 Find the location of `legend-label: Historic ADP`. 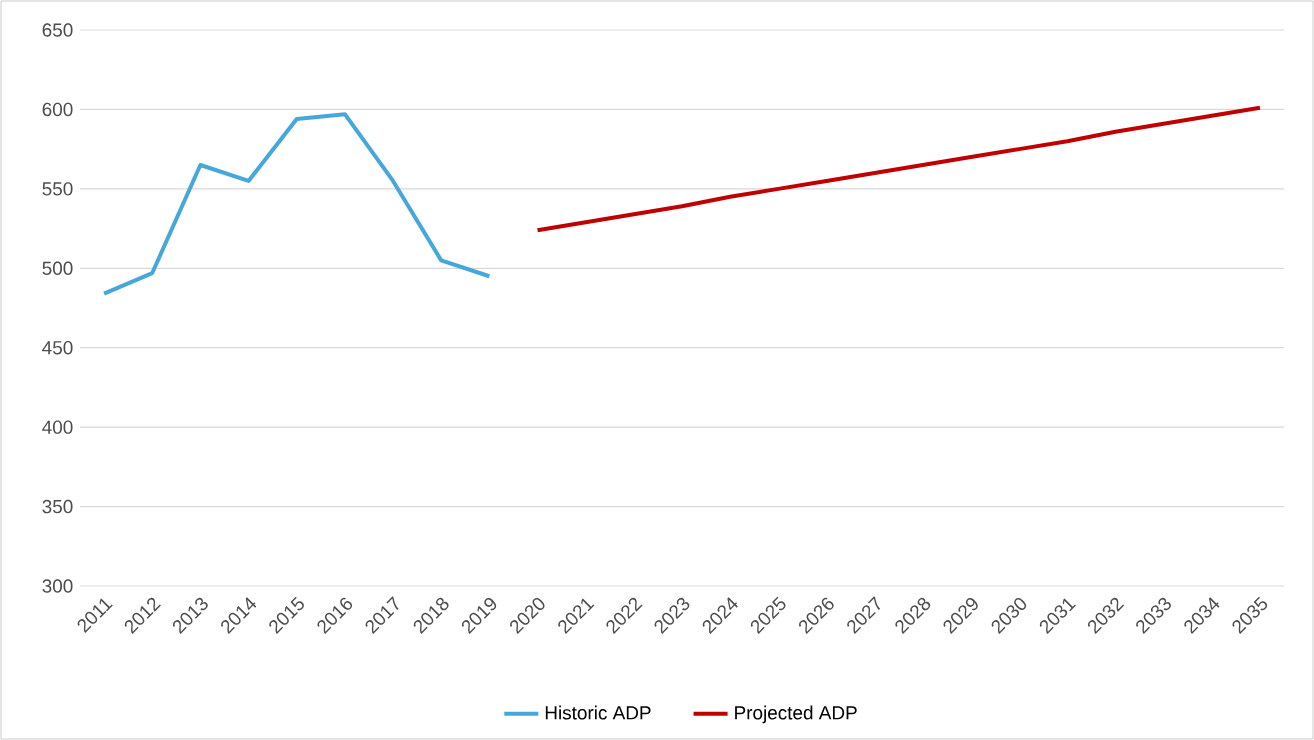

legend-label: Historic ADP is located at coordinates (598, 712).